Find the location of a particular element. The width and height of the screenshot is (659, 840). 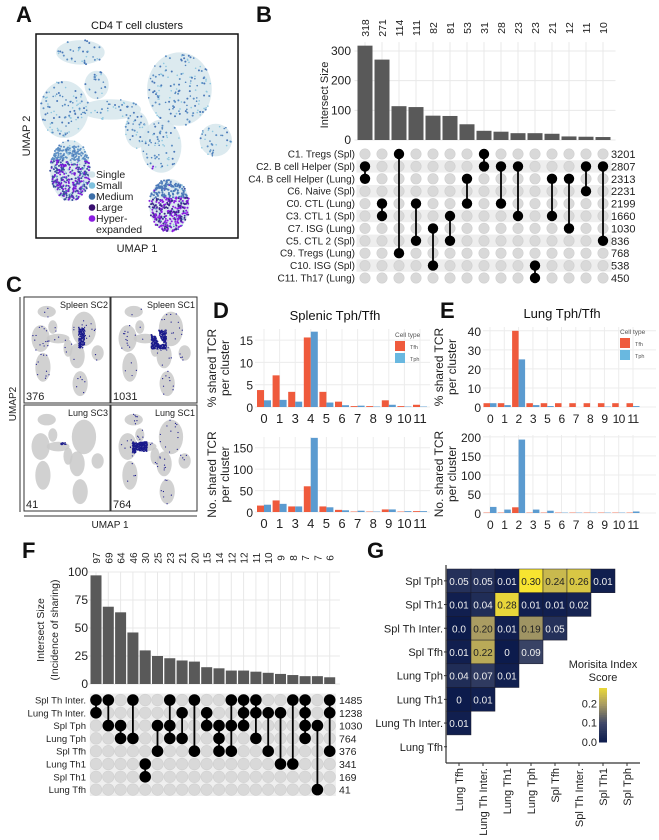

set-label: Spl Tfh is located at coordinates (71, 752).